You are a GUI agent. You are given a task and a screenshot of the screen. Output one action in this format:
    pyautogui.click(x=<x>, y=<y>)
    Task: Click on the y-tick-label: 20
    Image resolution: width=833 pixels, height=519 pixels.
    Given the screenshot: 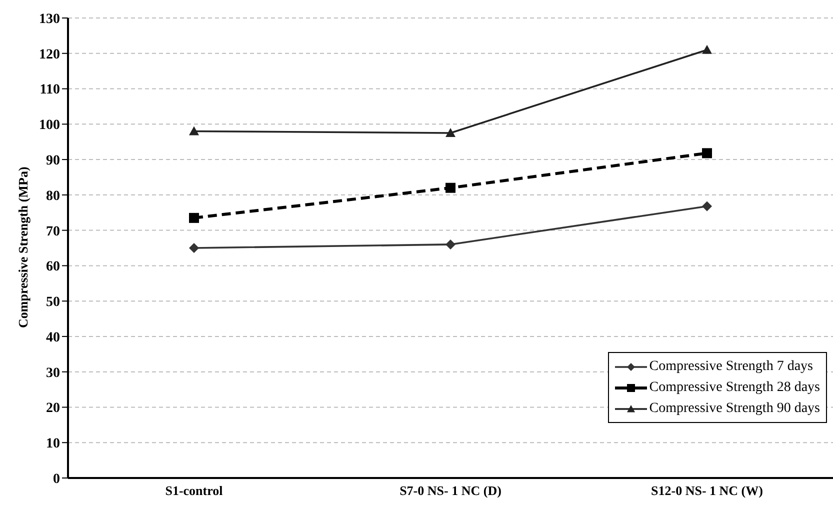 What is the action you would take?
    pyautogui.click(x=53, y=408)
    